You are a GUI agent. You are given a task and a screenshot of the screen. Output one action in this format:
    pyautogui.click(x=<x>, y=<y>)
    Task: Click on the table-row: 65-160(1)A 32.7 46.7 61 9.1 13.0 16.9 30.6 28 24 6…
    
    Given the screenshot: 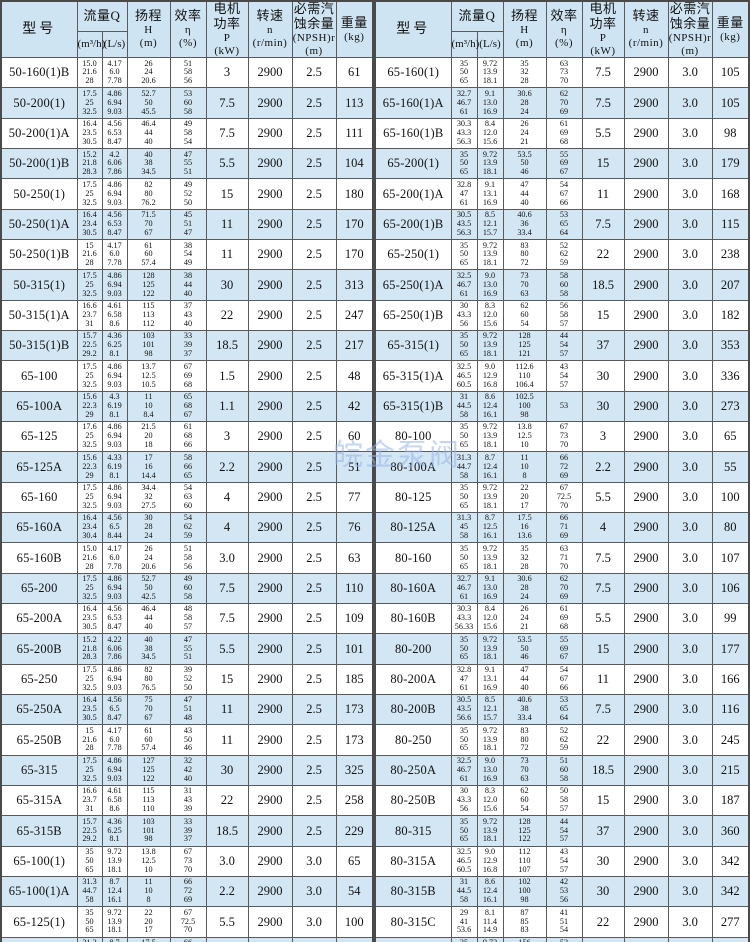 What is the action you would take?
    pyautogui.click(x=562, y=103)
    